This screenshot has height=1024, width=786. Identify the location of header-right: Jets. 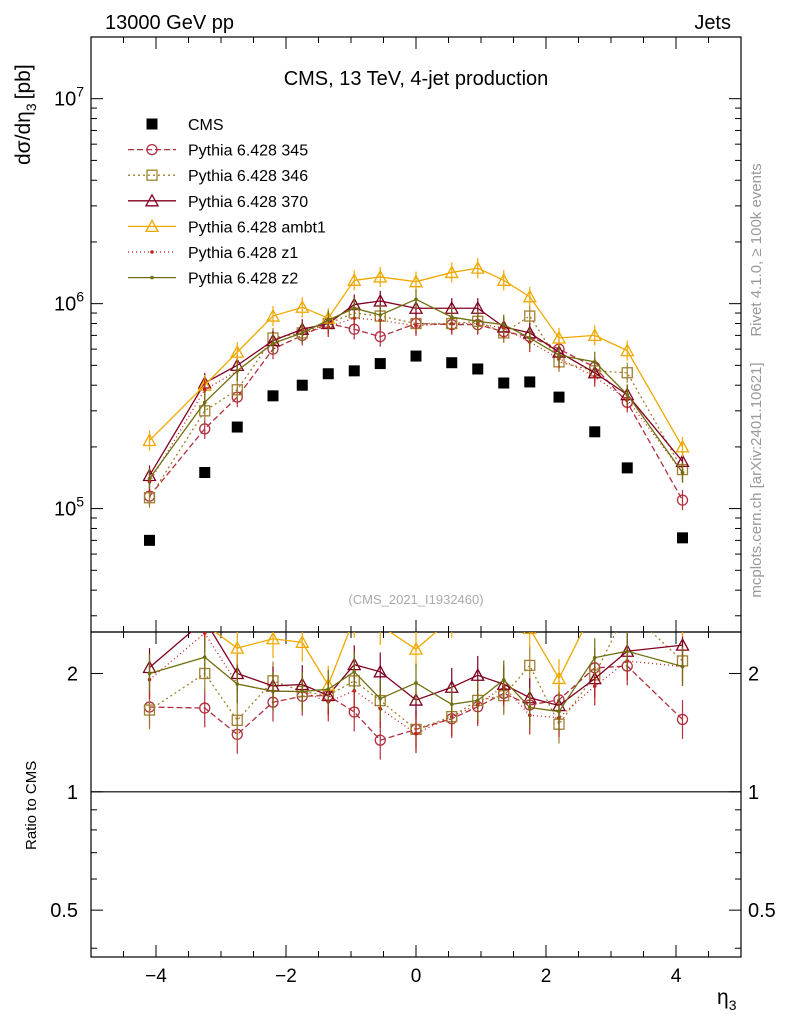
(712, 23).